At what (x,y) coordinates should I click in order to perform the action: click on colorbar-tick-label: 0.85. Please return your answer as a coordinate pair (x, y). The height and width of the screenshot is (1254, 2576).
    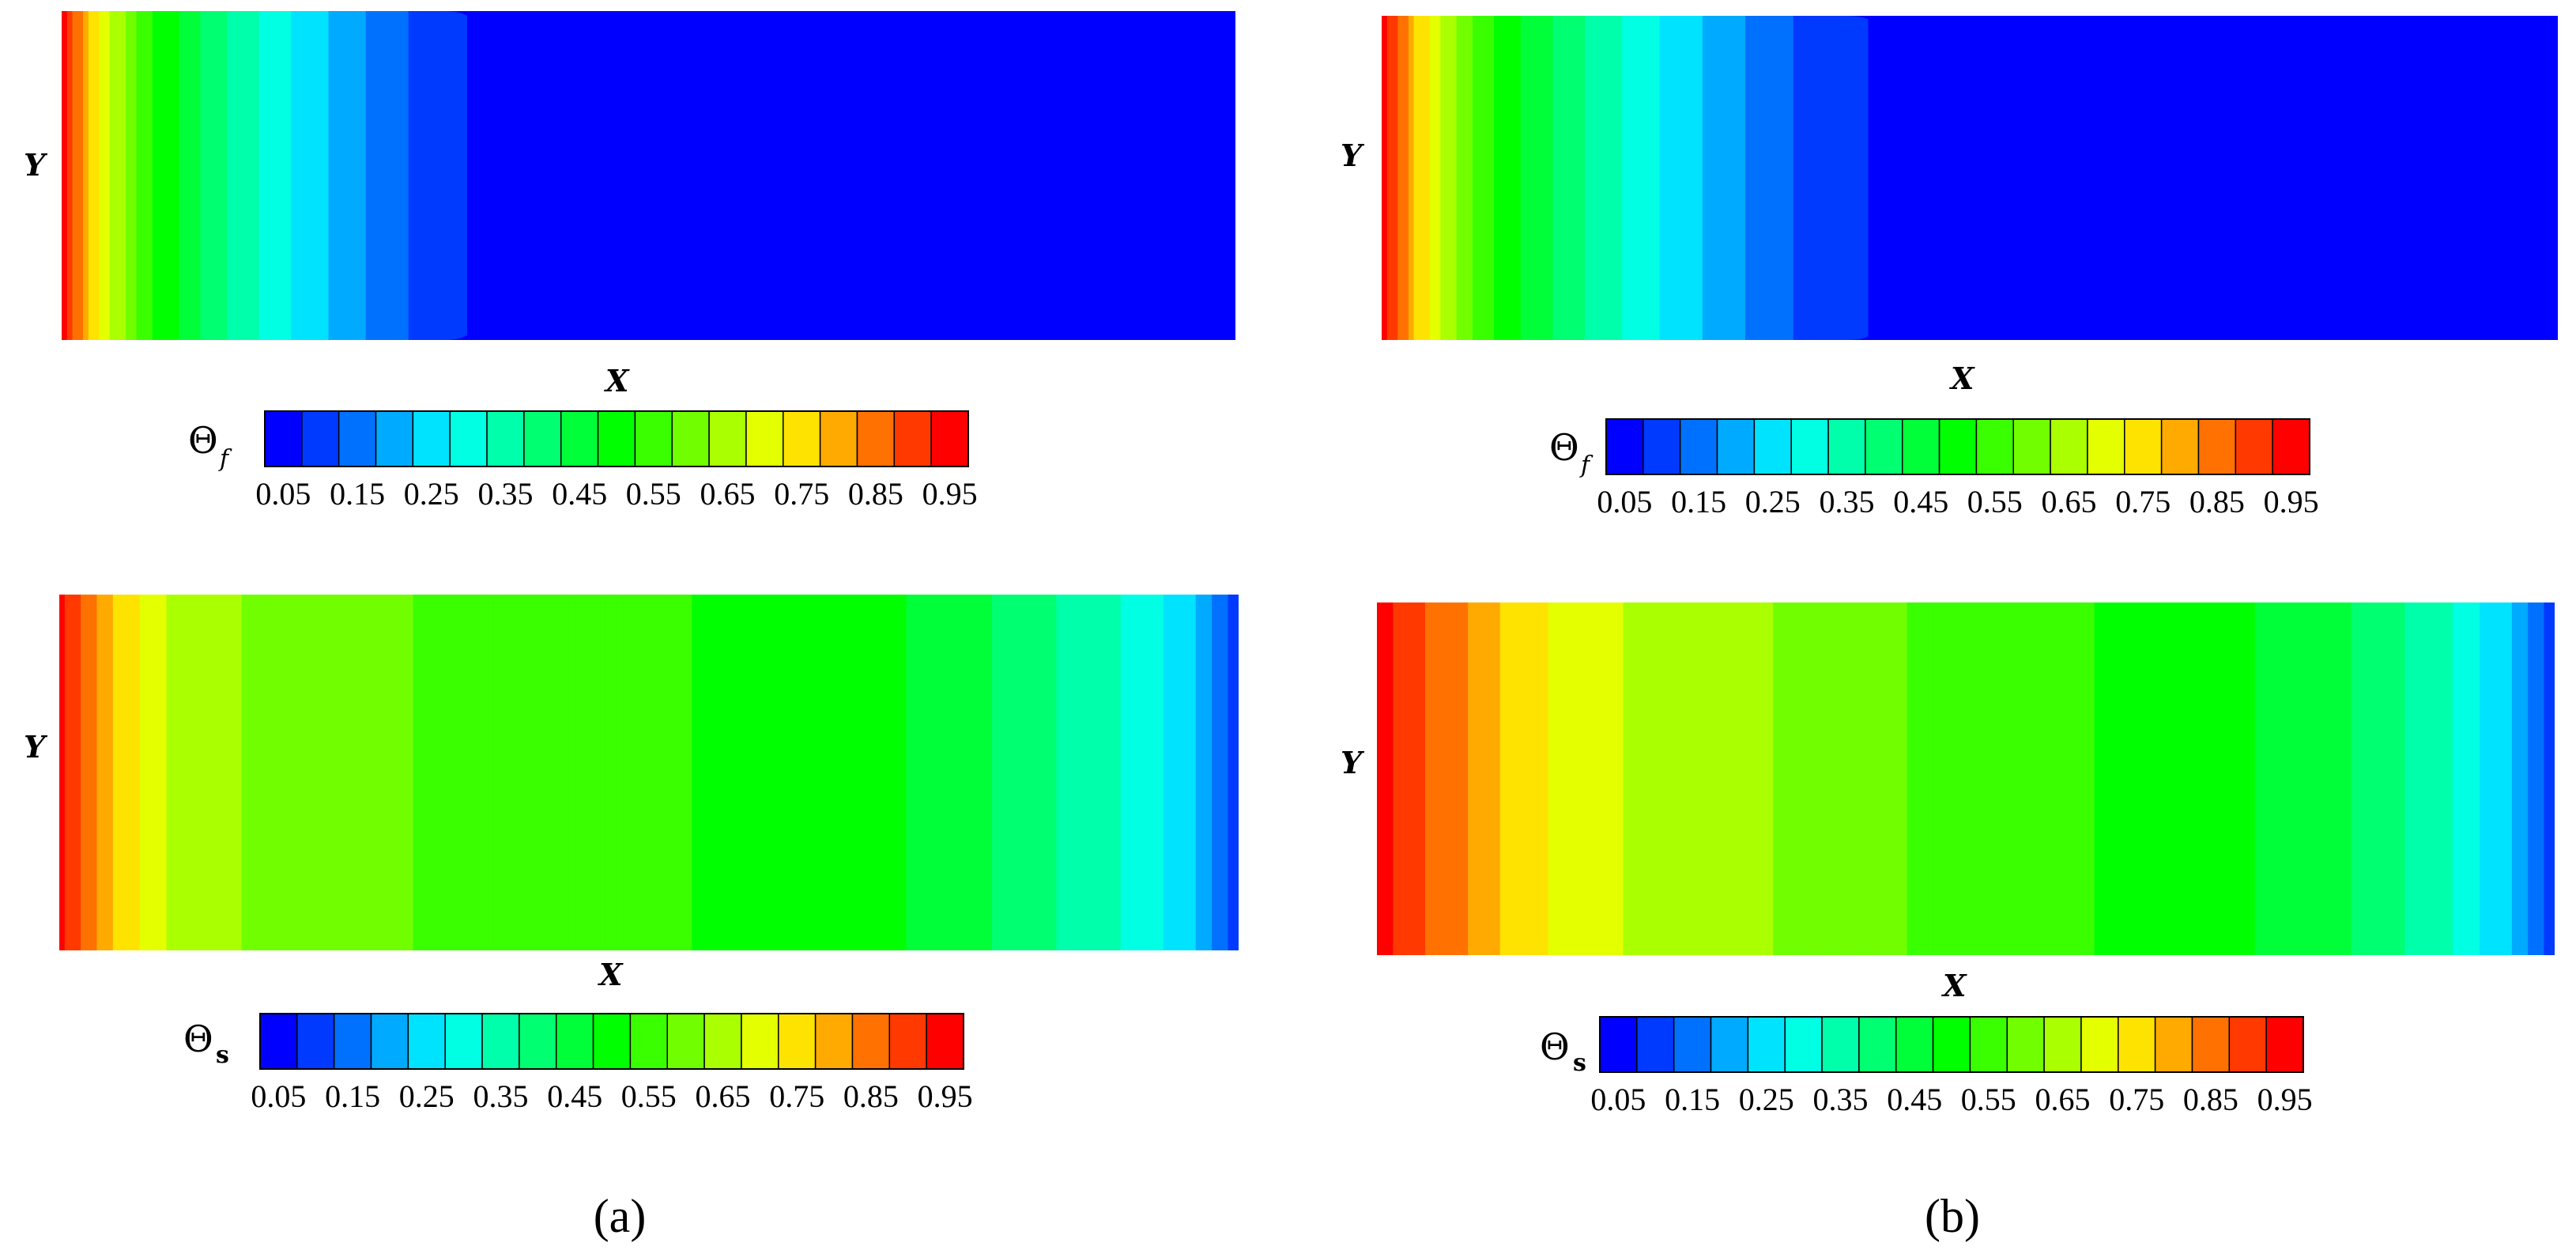
    Looking at the image, I should click on (2217, 501).